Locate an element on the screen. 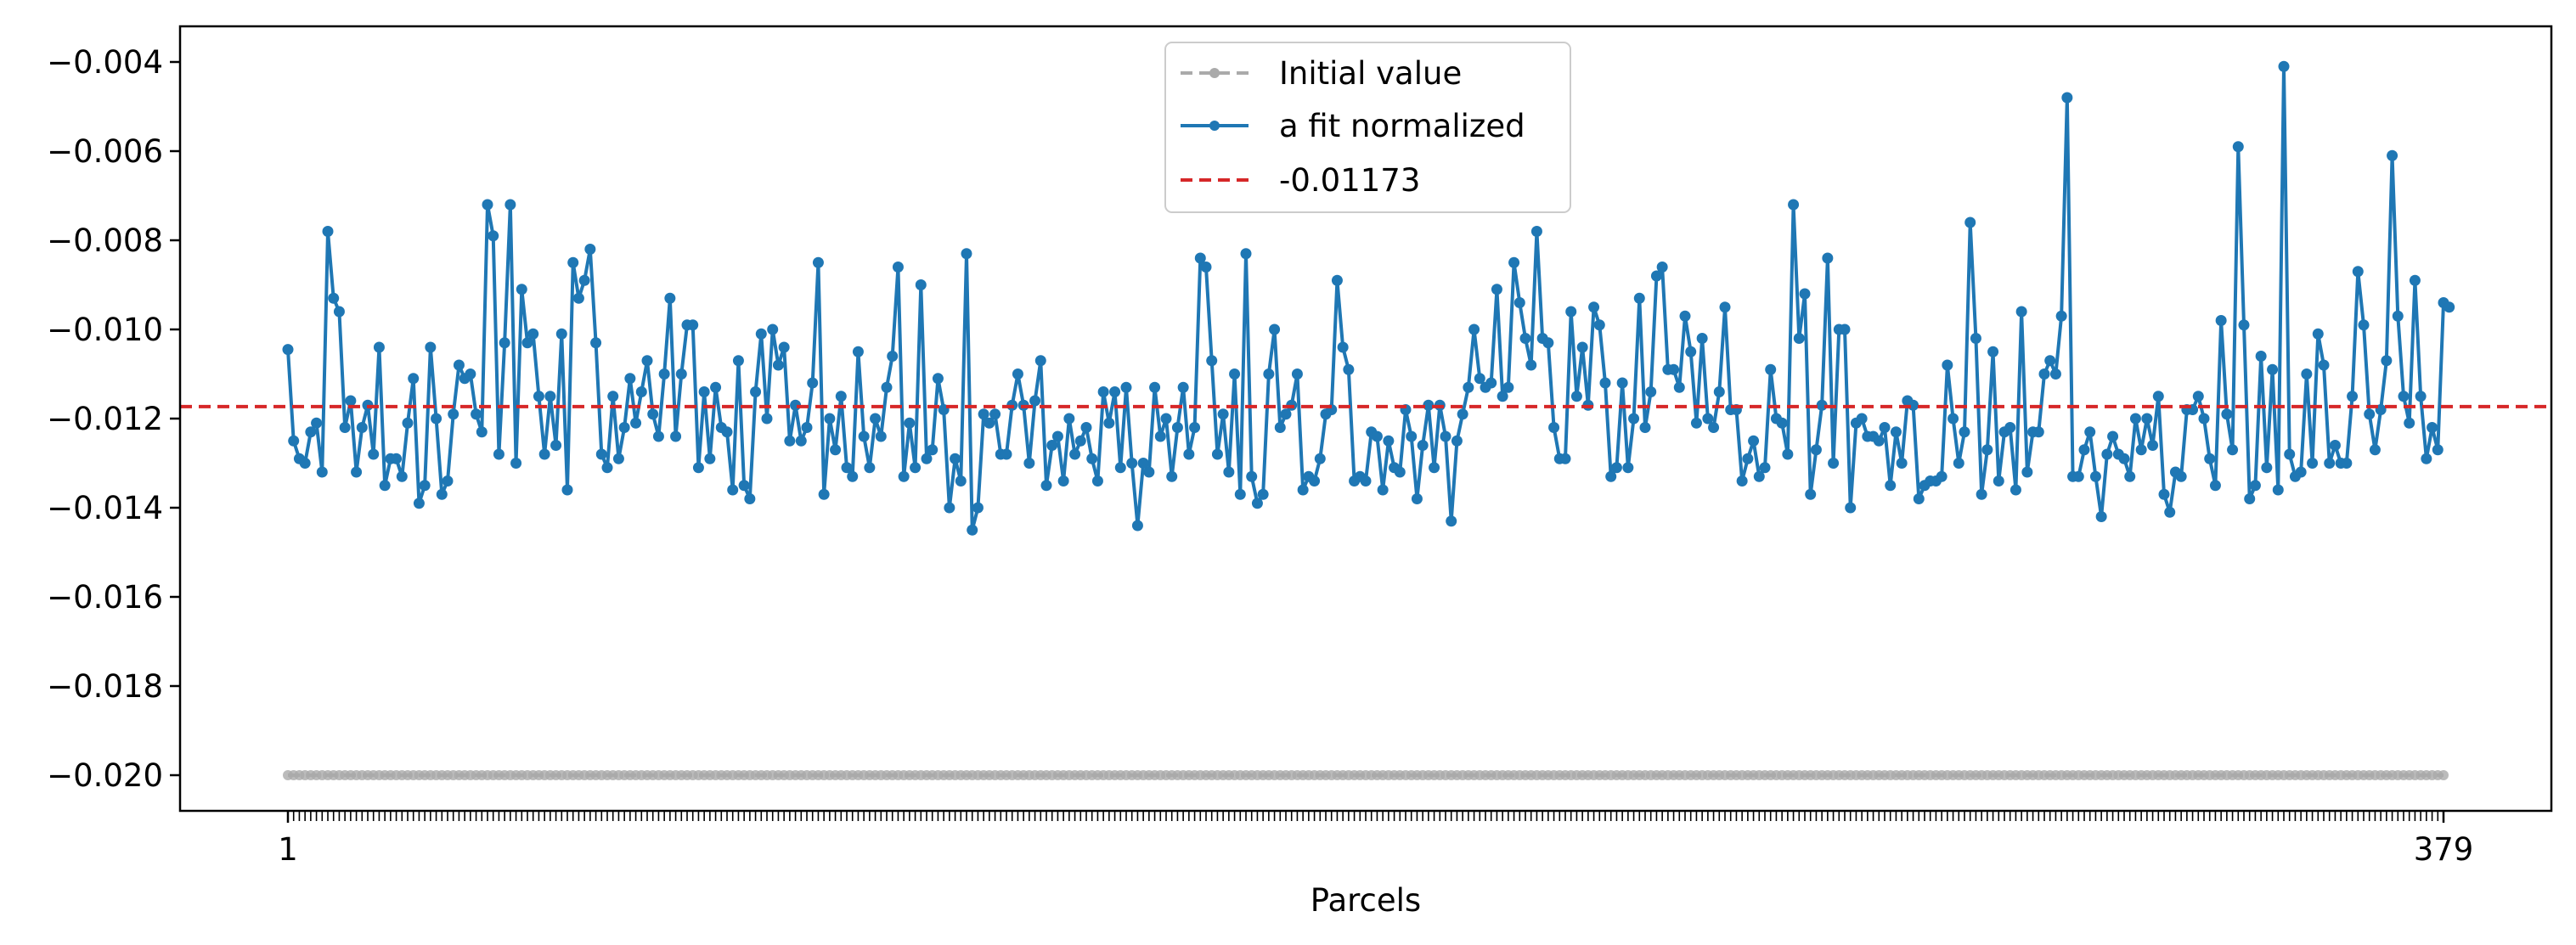 The width and height of the screenshot is (2576, 945). y-tick-label: −0.016 is located at coordinates (105, 598).